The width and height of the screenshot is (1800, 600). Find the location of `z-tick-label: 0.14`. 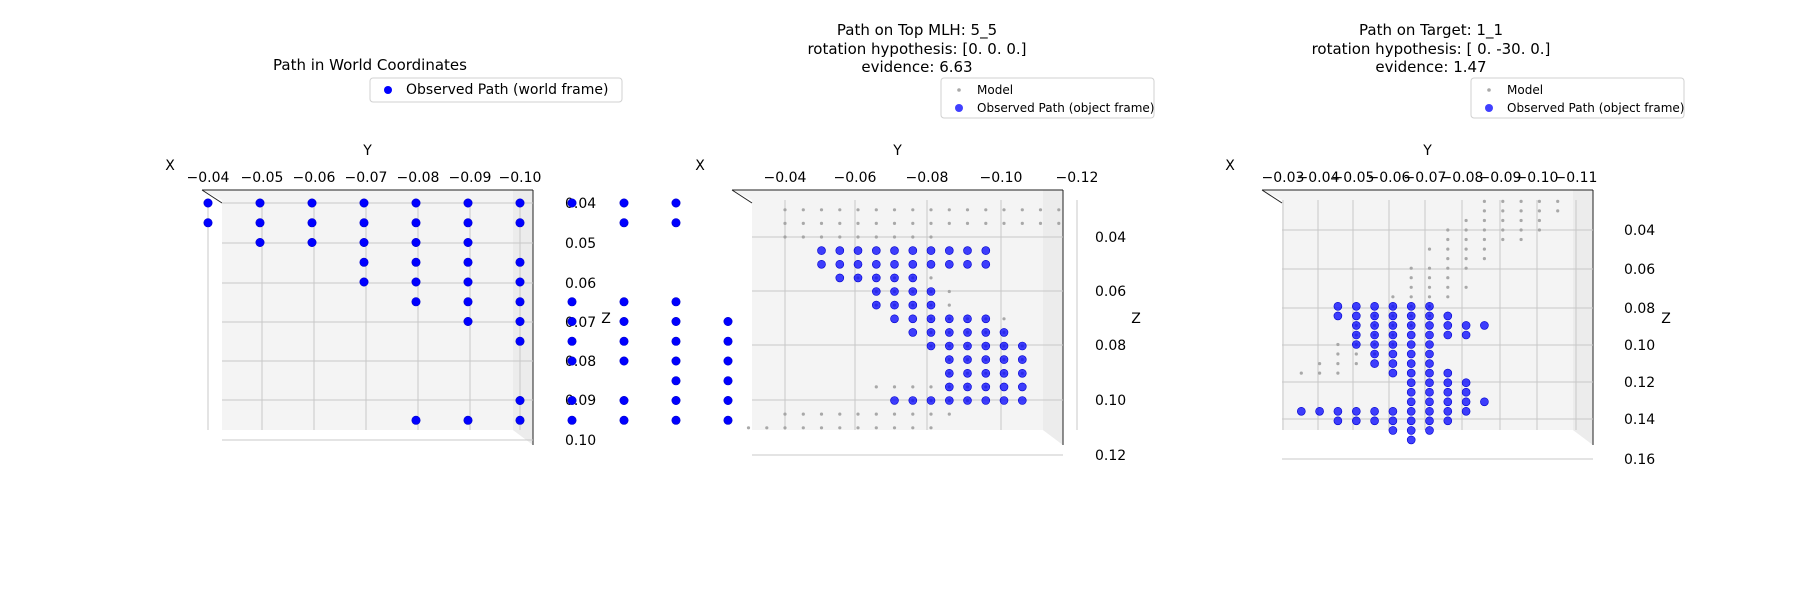

z-tick-label: 0.14 is located at coordinates (1639, 420).